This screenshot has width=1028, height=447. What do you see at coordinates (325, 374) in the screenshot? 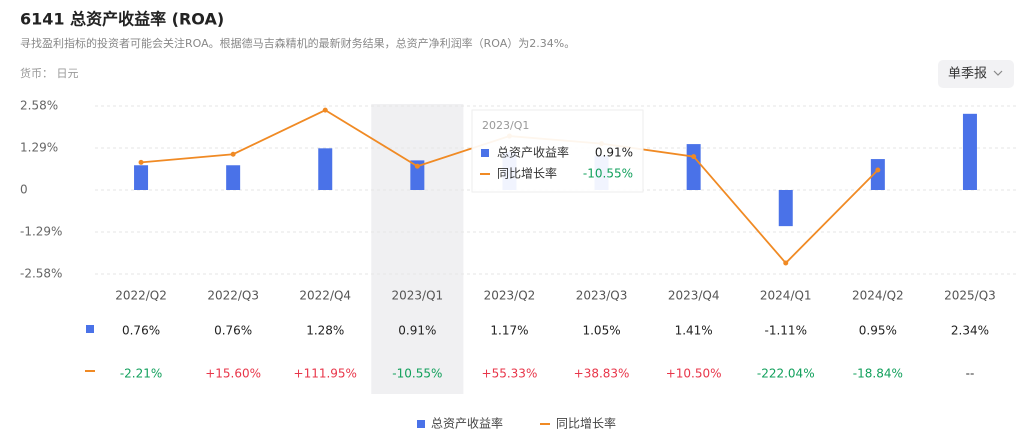
I see `growth-value-label: +111.95%` at bounding box center [325, 374].